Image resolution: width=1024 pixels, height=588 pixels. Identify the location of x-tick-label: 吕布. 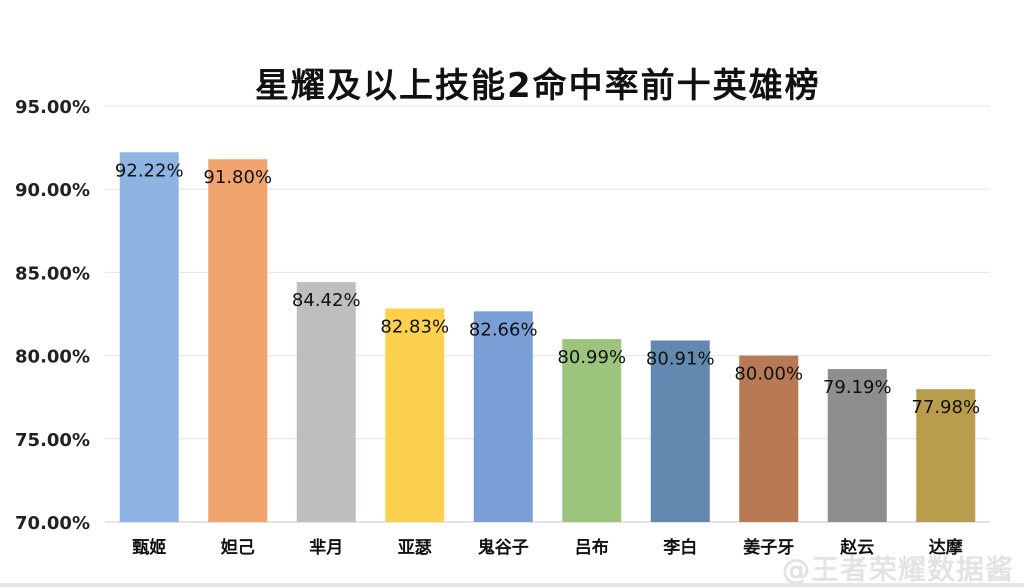
(592, 547).